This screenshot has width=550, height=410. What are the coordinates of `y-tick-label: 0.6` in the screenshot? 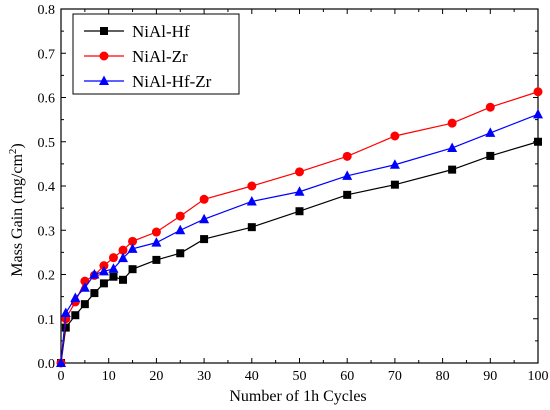 It's located at (47, 99).